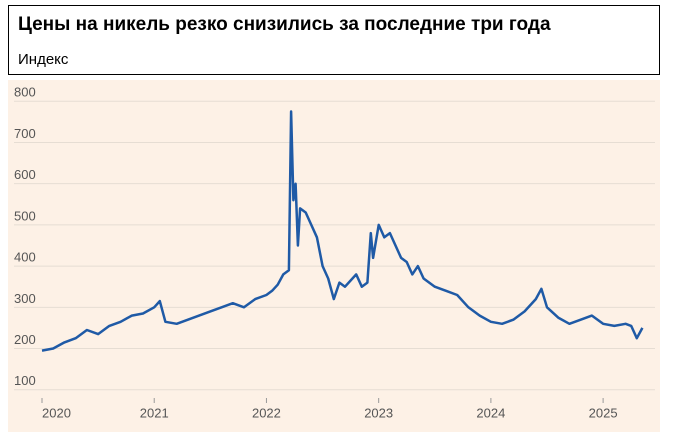 This screenshot has width=673, height=432. I want to click on y-tick-label: 600, so click(25, 174).